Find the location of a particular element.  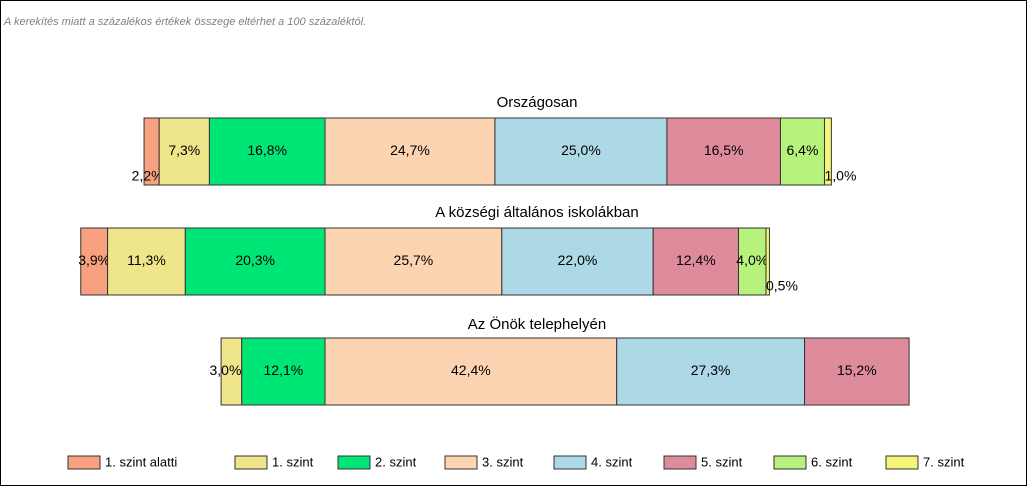

data-label: 27,3% is located at coordinates (711, 370).